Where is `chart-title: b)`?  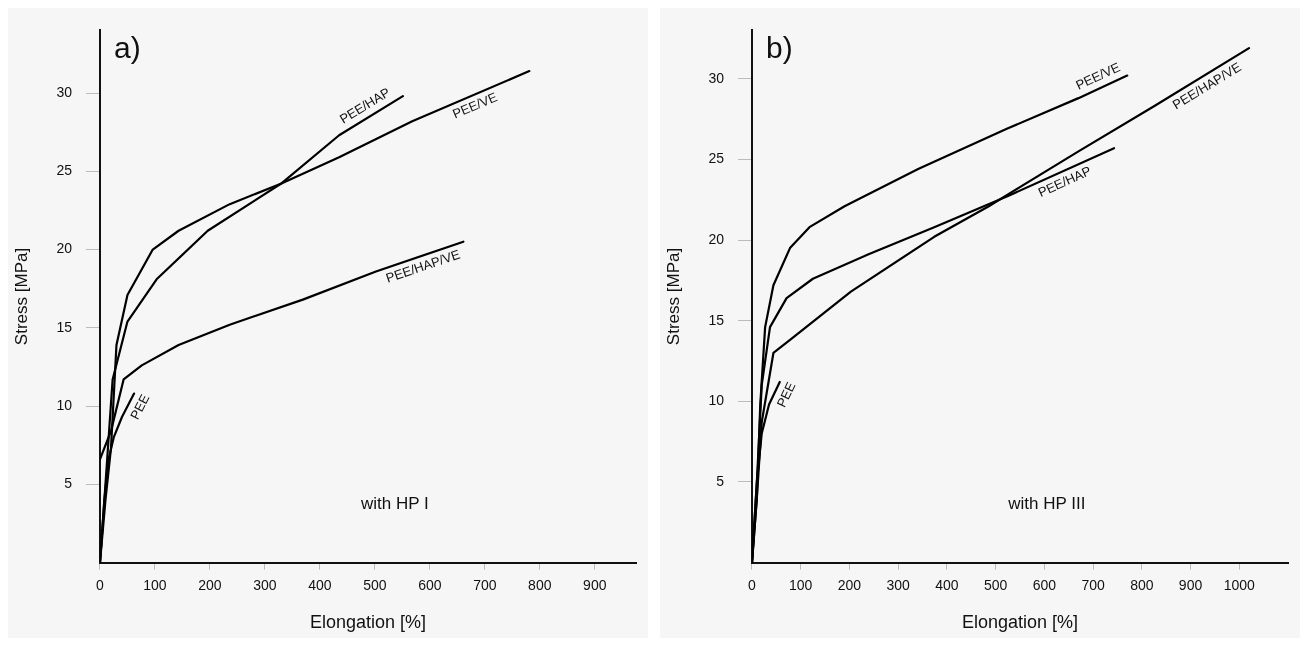 chart-title: b) is located at coordinates (779, 47).